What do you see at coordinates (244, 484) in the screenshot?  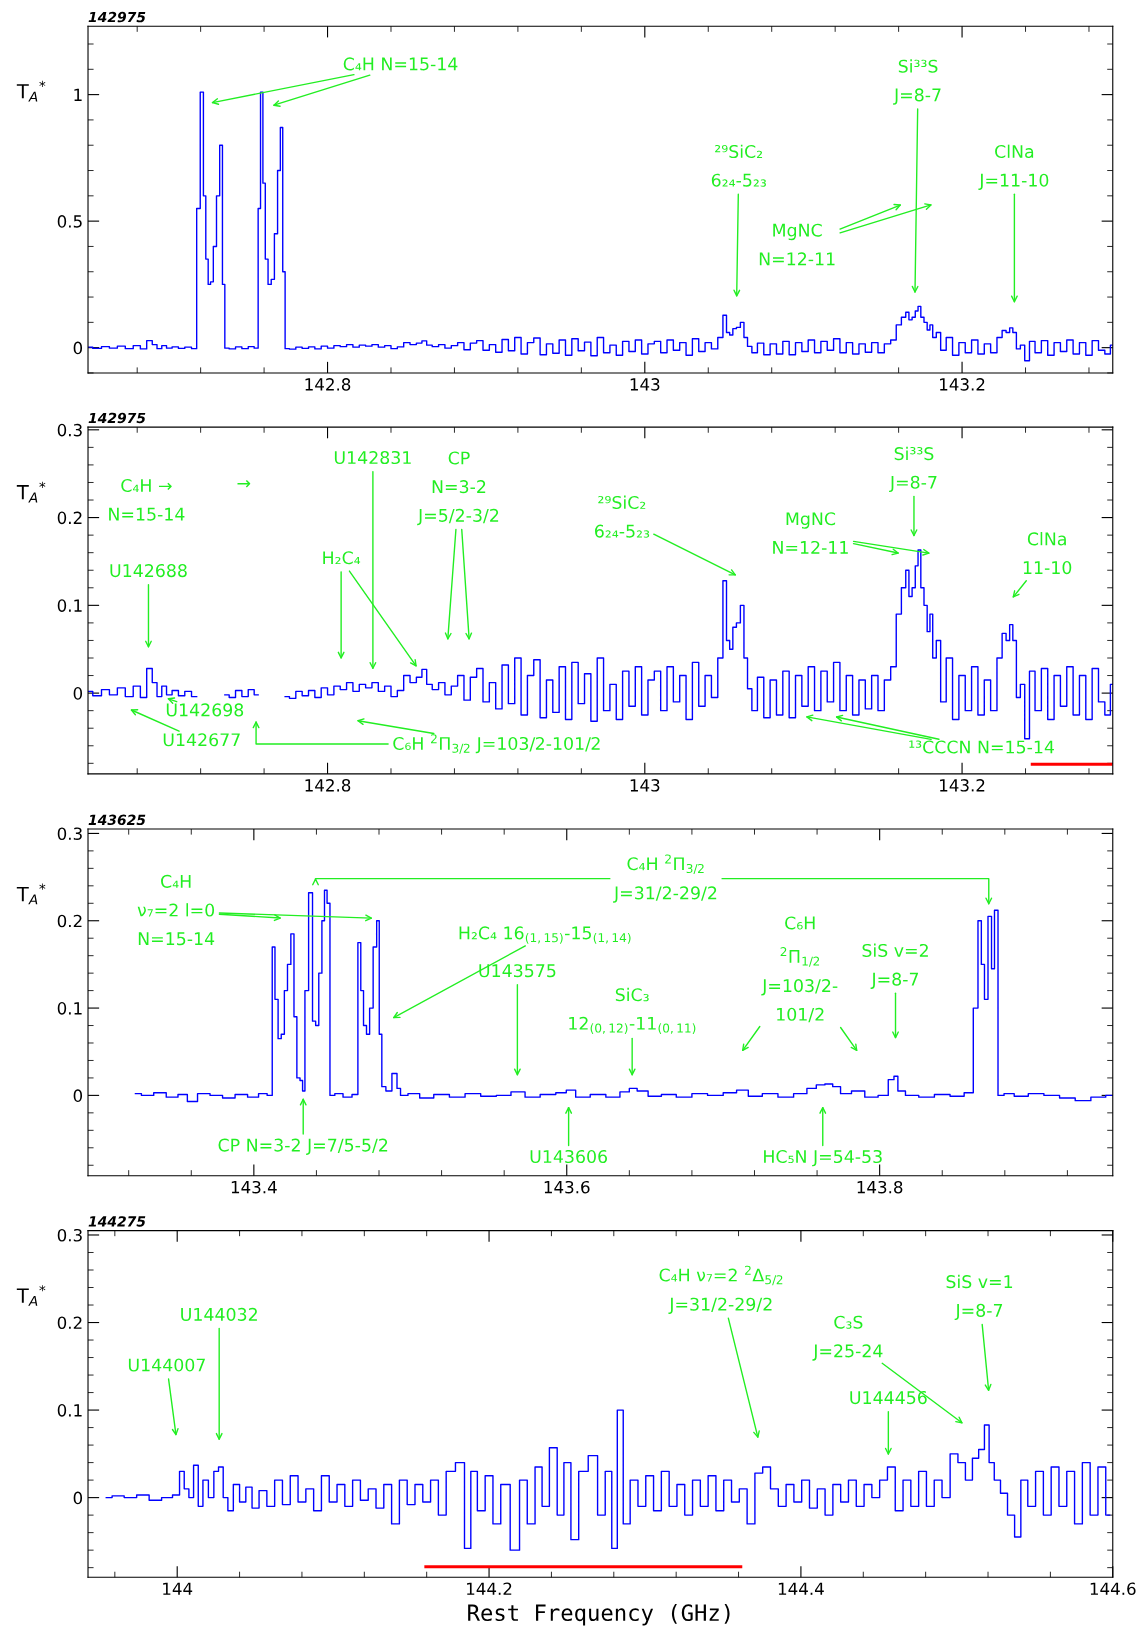 I see `annotation: →` at bounding box center [244, 484].